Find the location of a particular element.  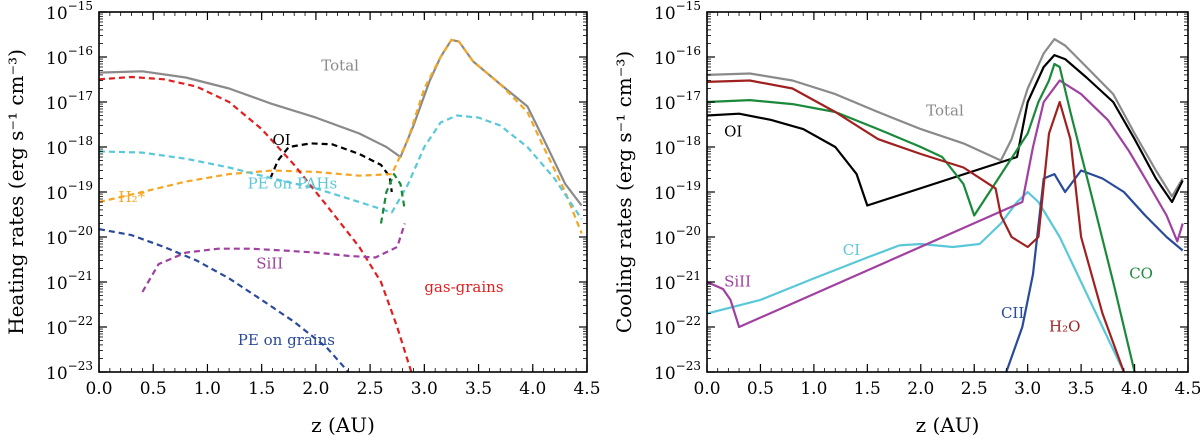

series-line-siii is located at coordinates (273, 258).